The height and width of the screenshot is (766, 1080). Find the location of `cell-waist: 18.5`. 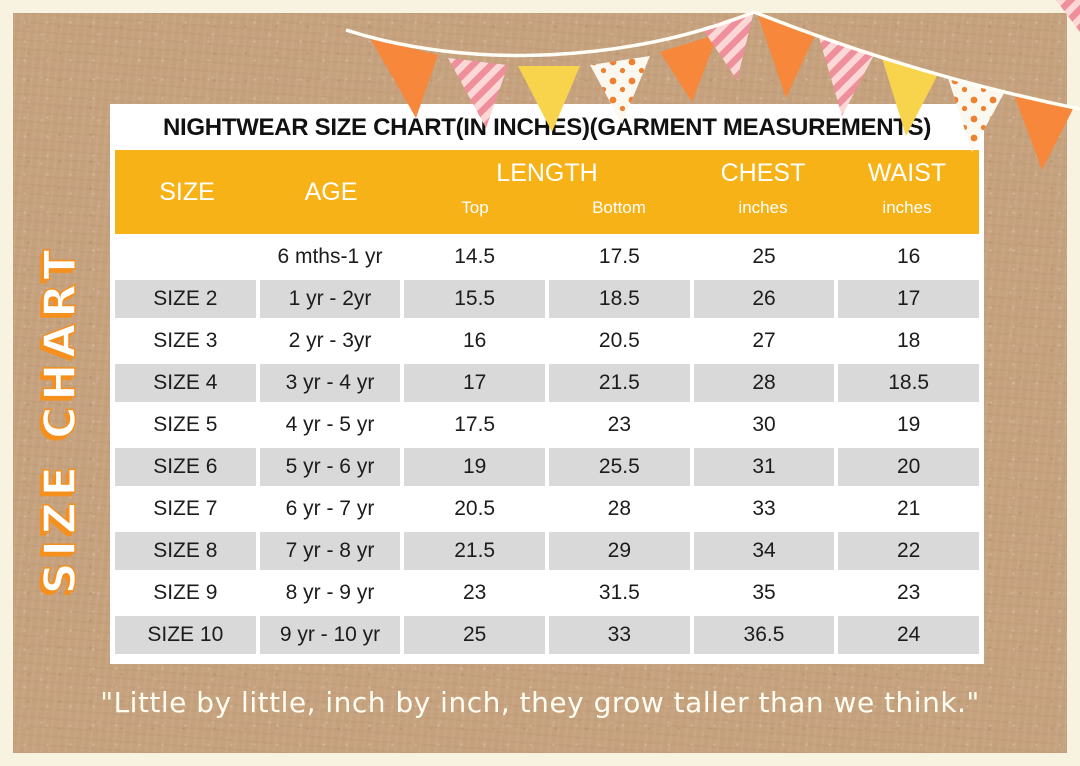

cell-waist: 18.5 is located at coordinates (908, 383).